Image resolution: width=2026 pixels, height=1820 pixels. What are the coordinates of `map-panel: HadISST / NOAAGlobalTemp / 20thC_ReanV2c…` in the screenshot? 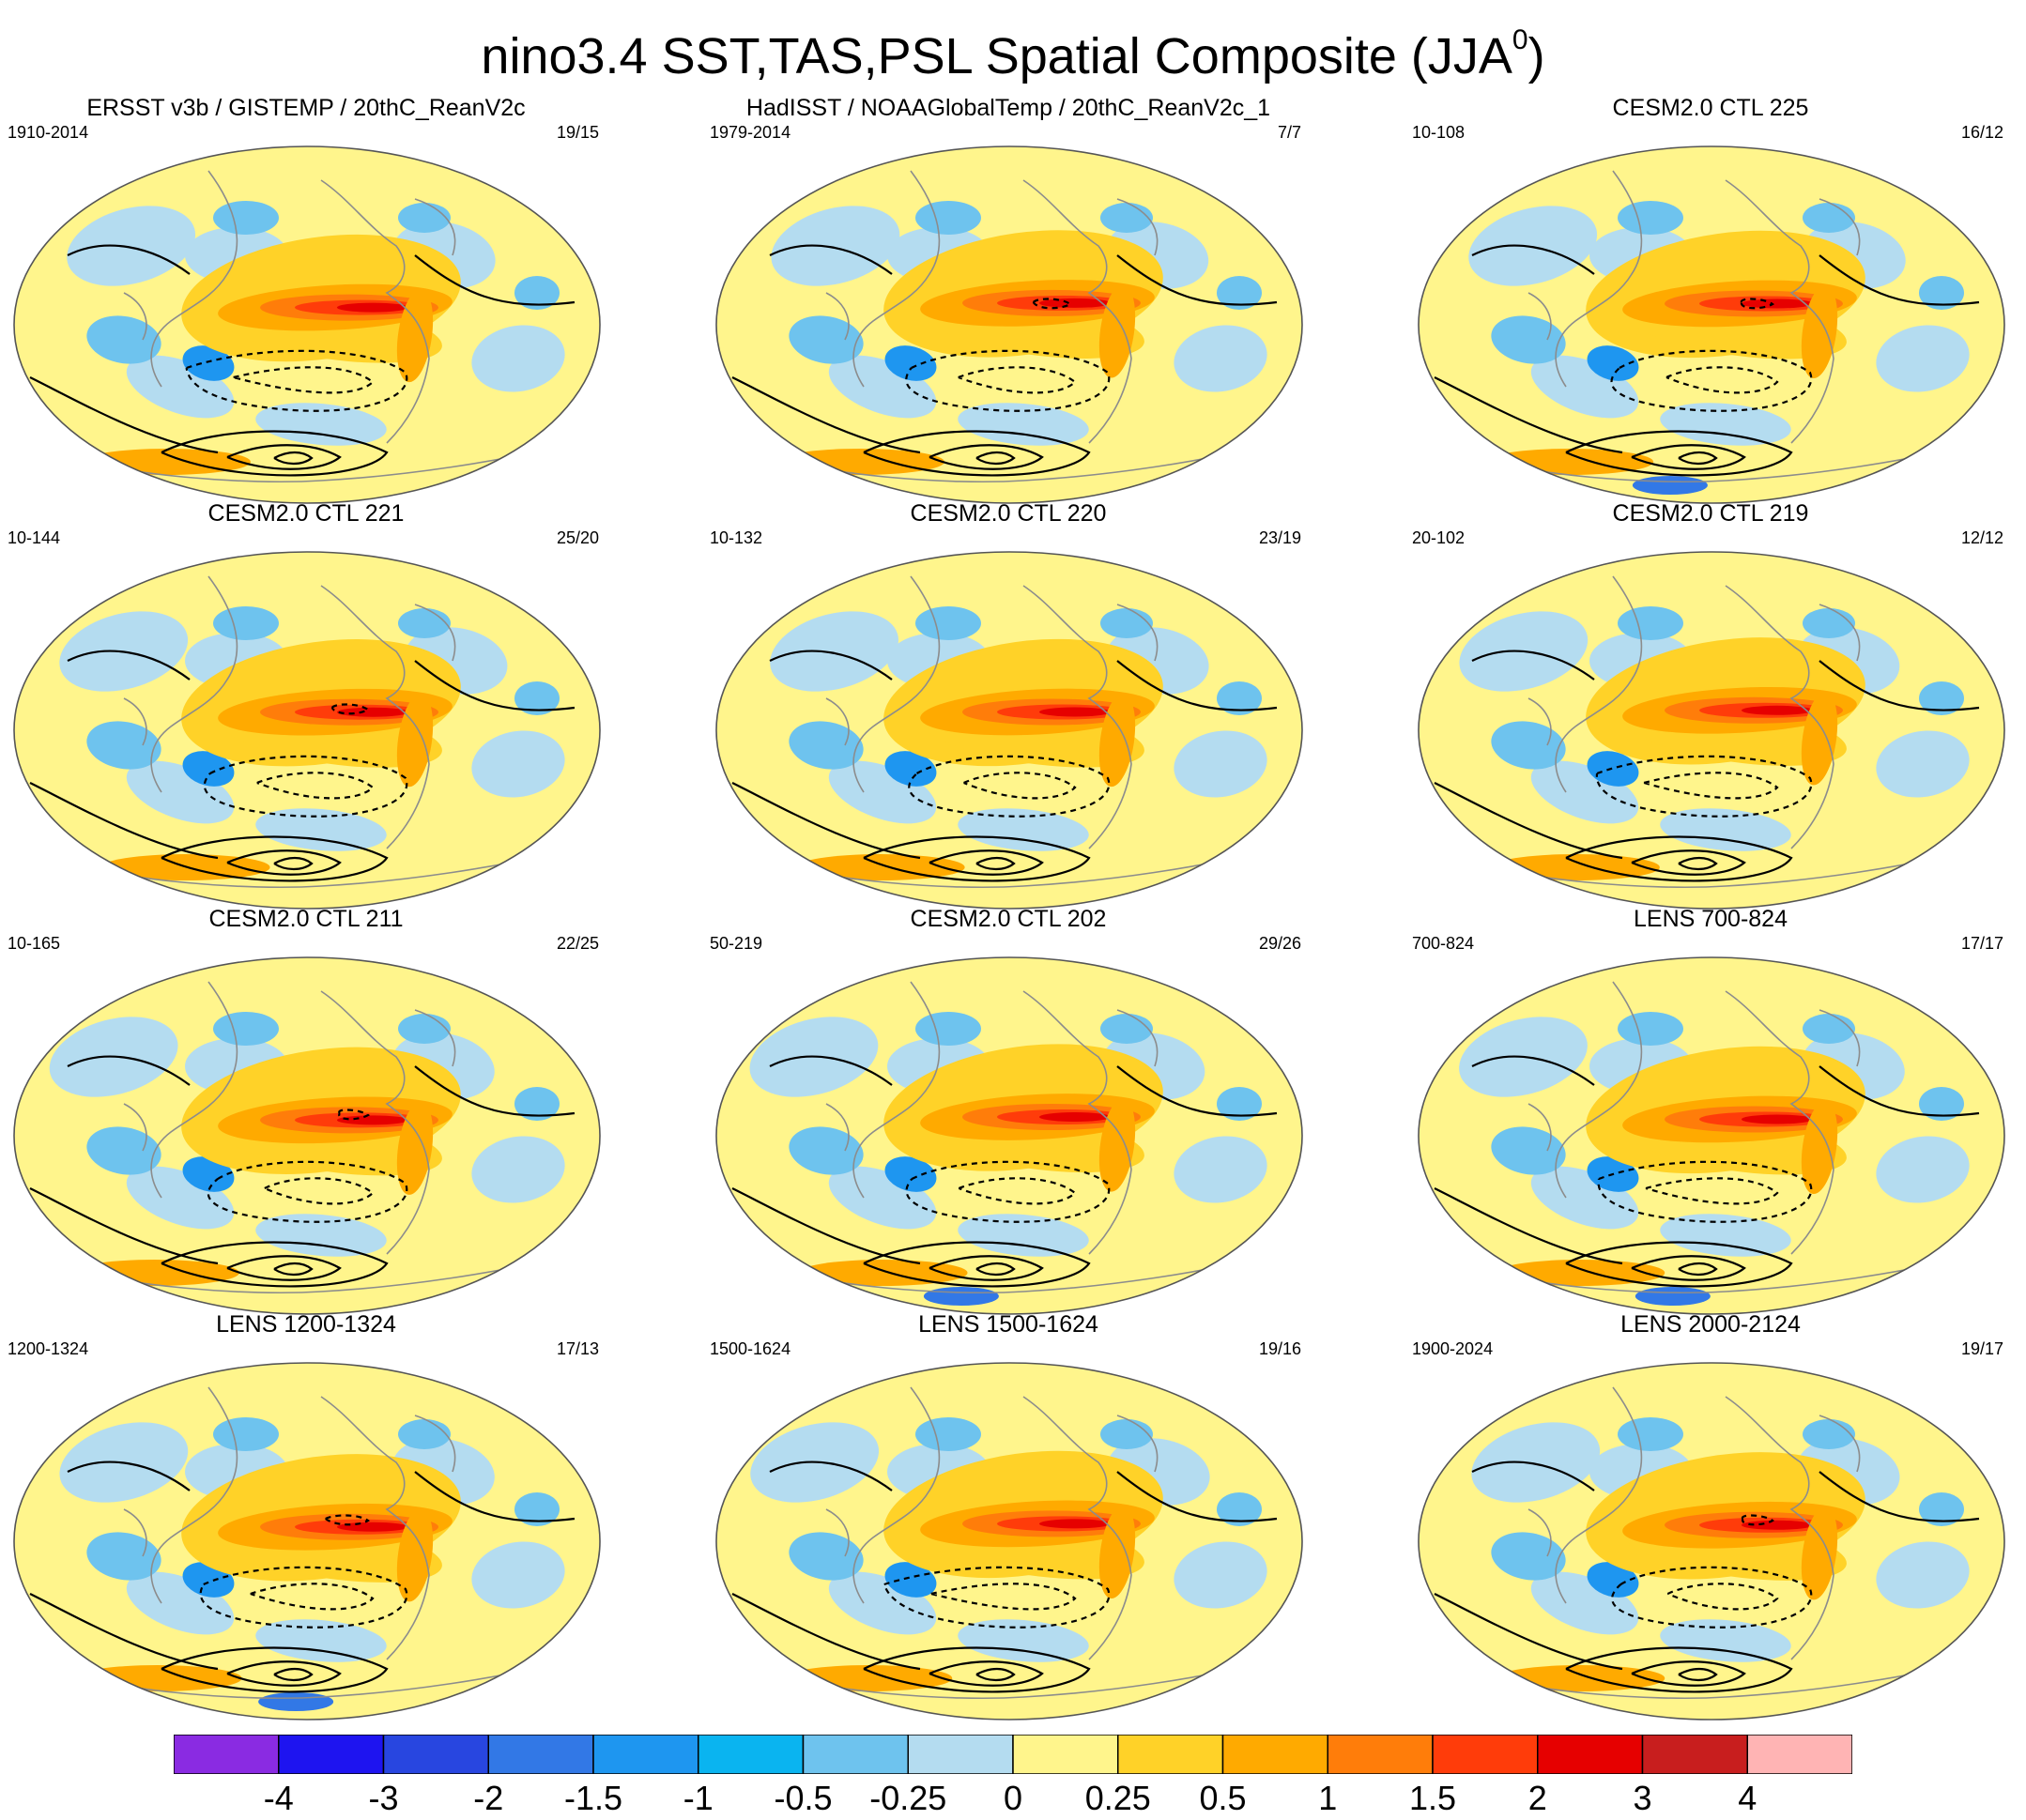 It's located at (1008, 300).